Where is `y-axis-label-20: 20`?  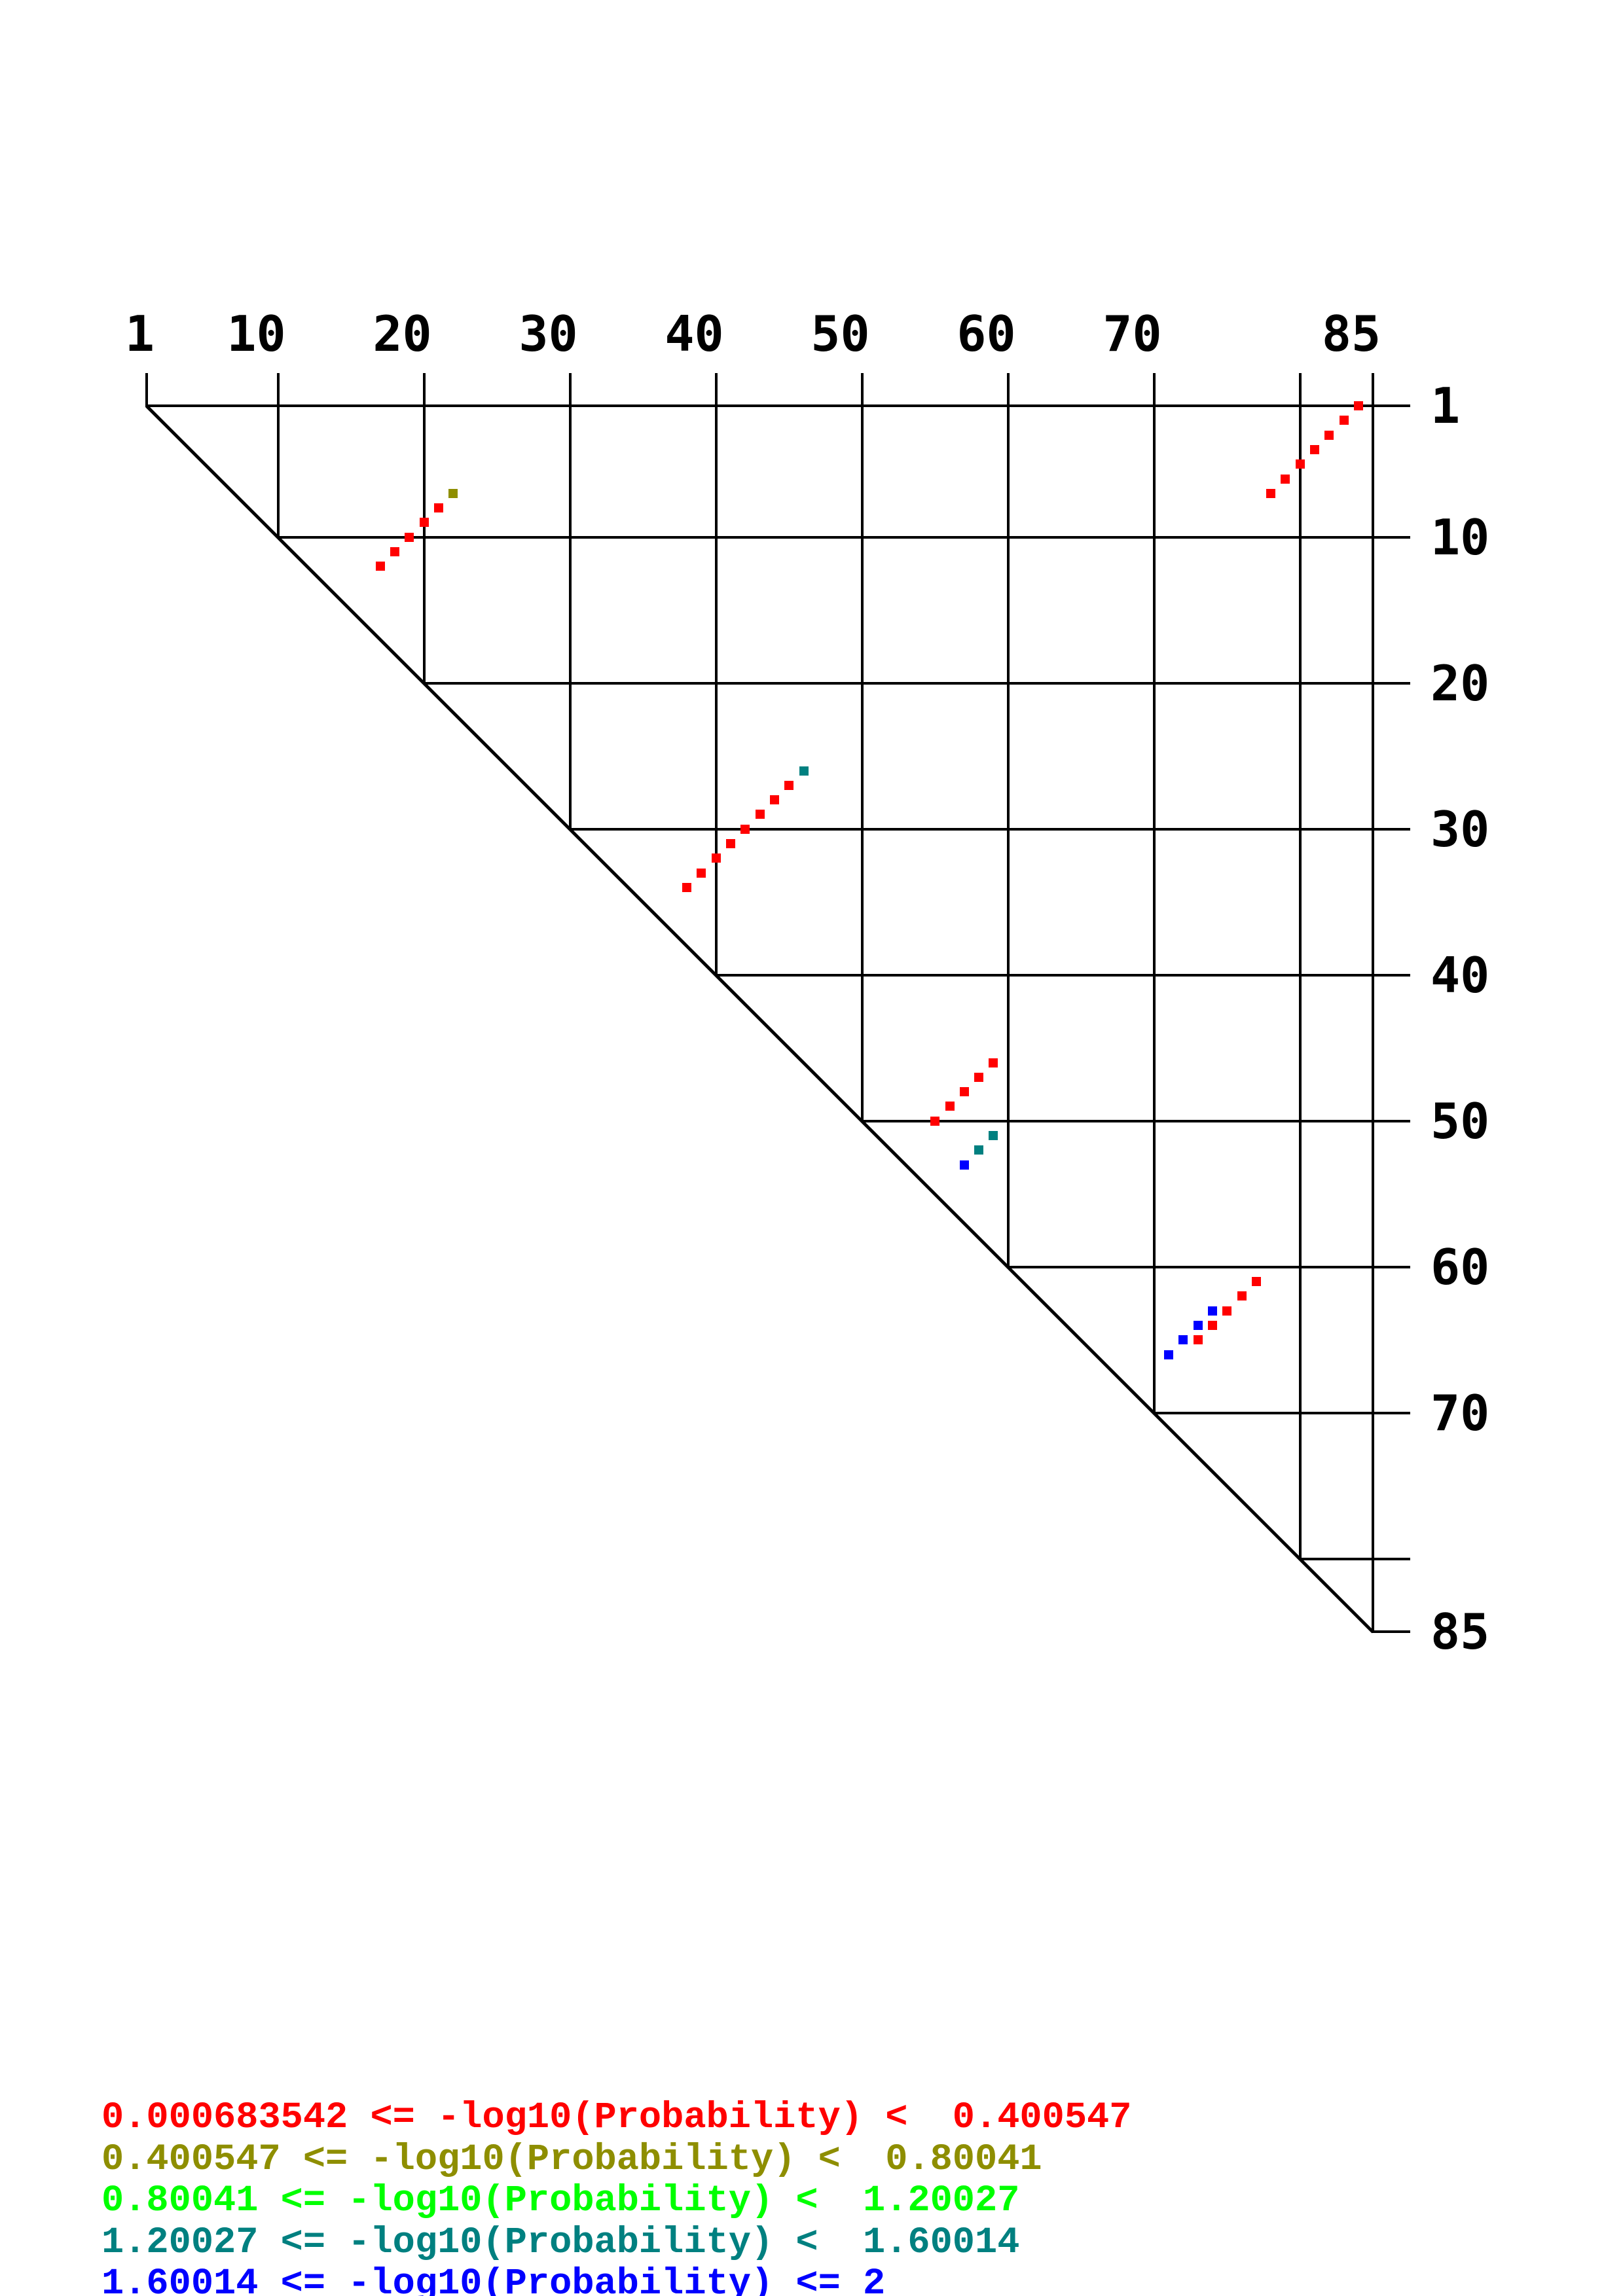
y-axis-label-20: 20 is located at coordinates (1460, 683).